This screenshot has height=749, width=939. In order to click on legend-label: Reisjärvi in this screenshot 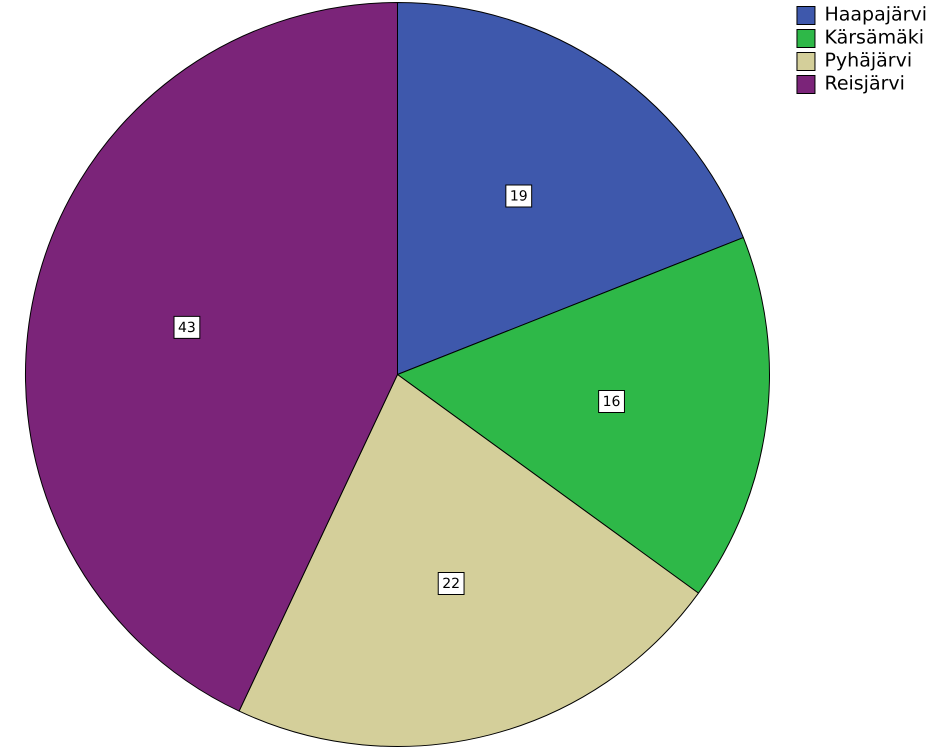, I will do `click(864, 83)`.